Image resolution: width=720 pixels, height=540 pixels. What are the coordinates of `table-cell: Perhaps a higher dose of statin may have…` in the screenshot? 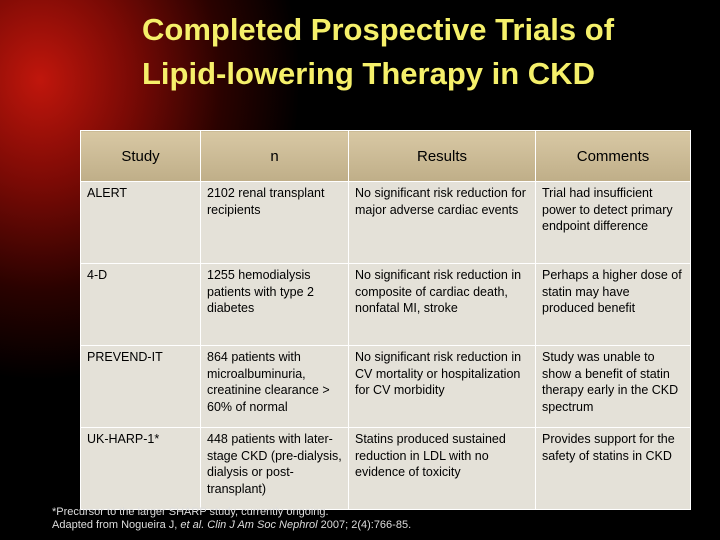 It's located at (613, 304).